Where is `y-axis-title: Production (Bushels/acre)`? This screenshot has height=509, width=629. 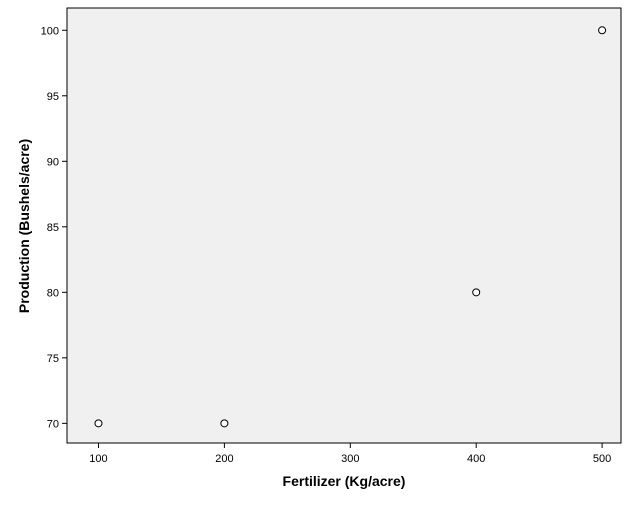
y-axis-title: Production (Bushels/acre) is located at coordinates (24, 226).